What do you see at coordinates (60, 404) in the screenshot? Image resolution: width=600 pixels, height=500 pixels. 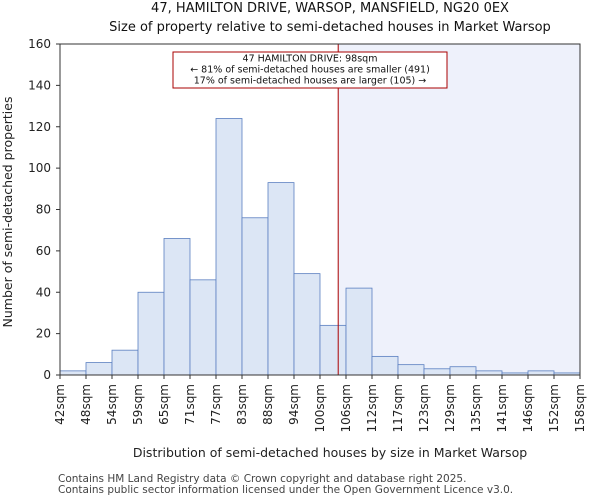 I see `x-tick-label: 42sqm` at bounding box center [60, 404].